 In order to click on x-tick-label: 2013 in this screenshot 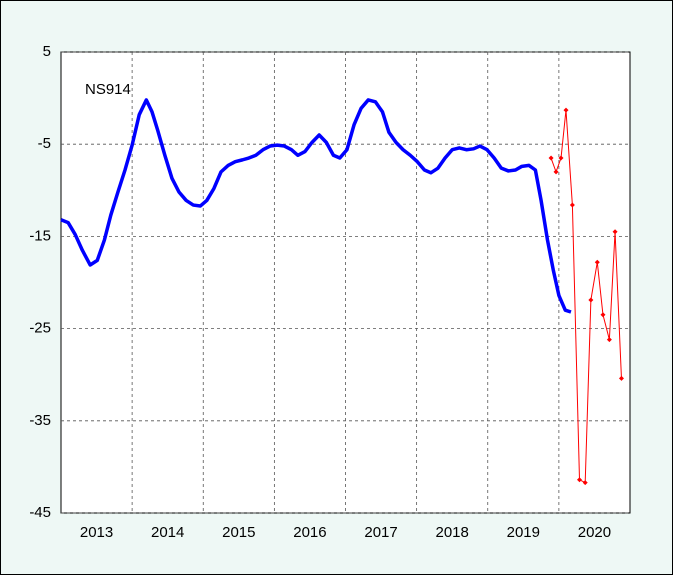, I will do `click(96, 532)`.